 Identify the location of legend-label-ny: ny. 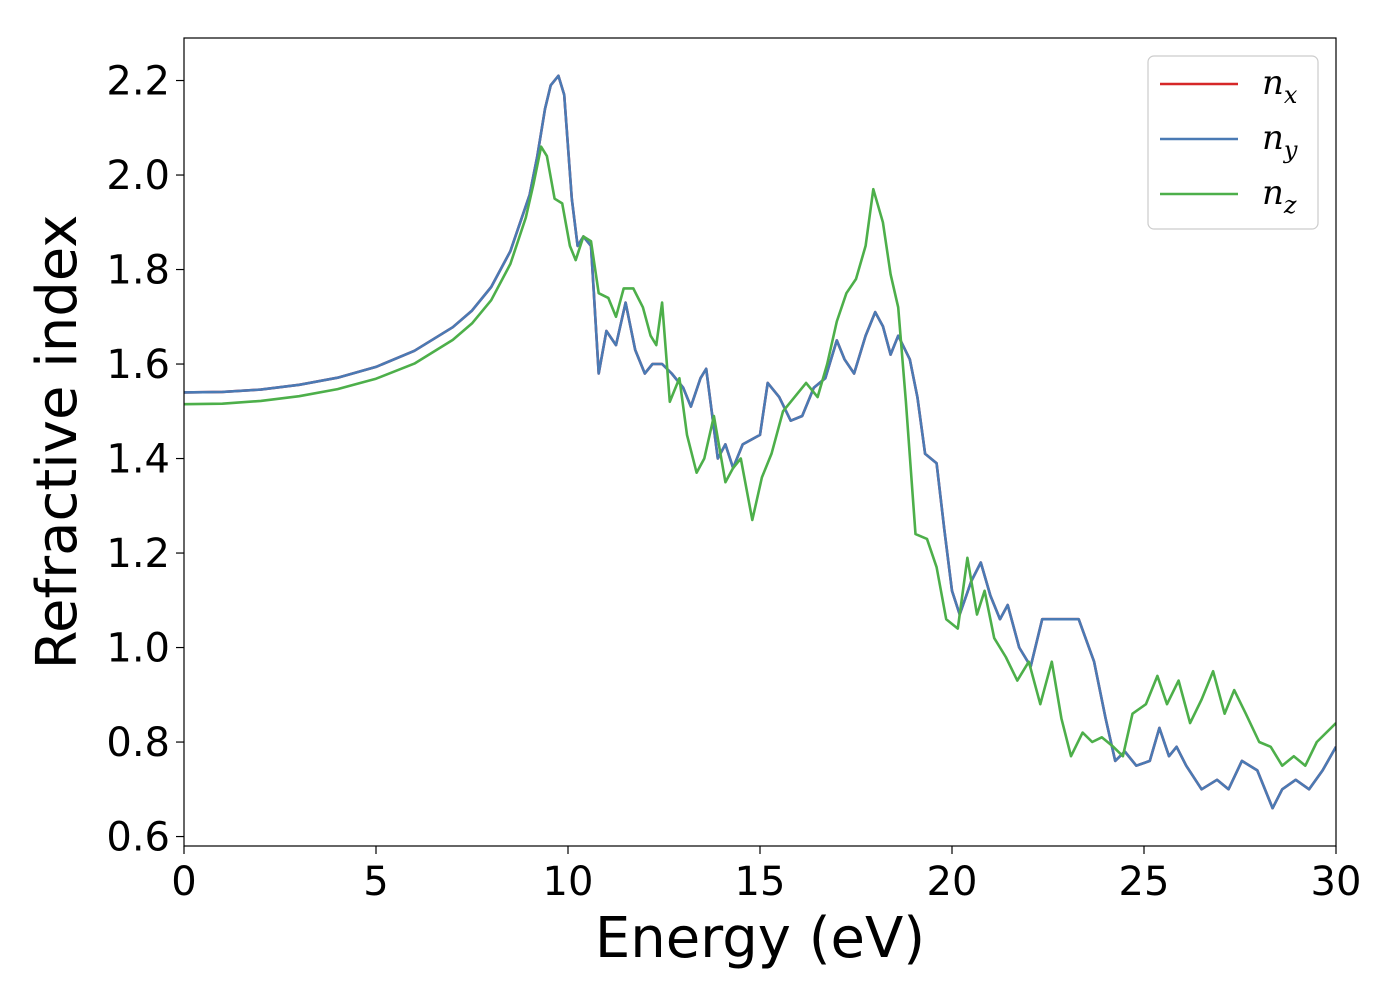
(1280, 141).